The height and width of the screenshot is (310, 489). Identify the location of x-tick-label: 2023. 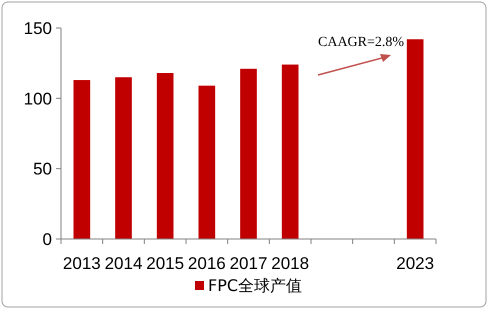
(415, 263).